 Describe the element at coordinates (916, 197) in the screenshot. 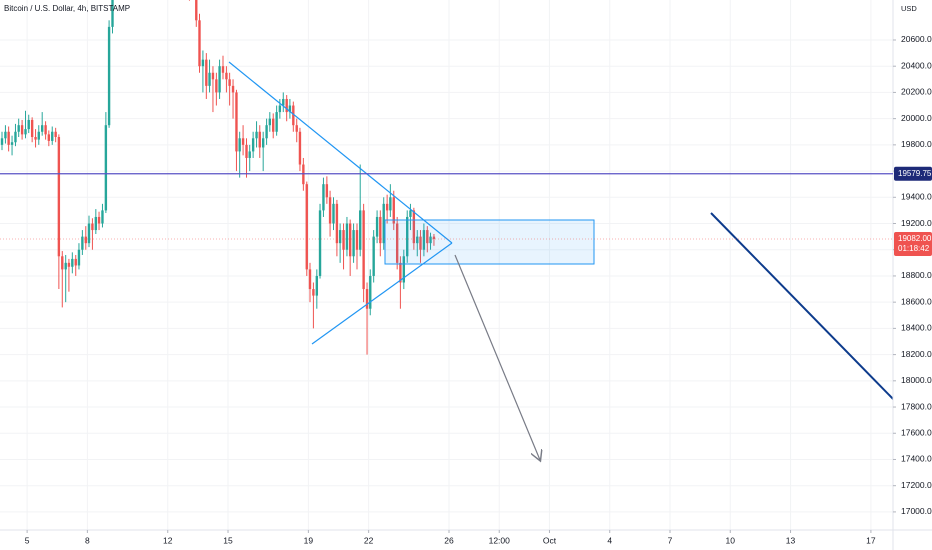

I see `y-tick-label: 19400.00` at that location.